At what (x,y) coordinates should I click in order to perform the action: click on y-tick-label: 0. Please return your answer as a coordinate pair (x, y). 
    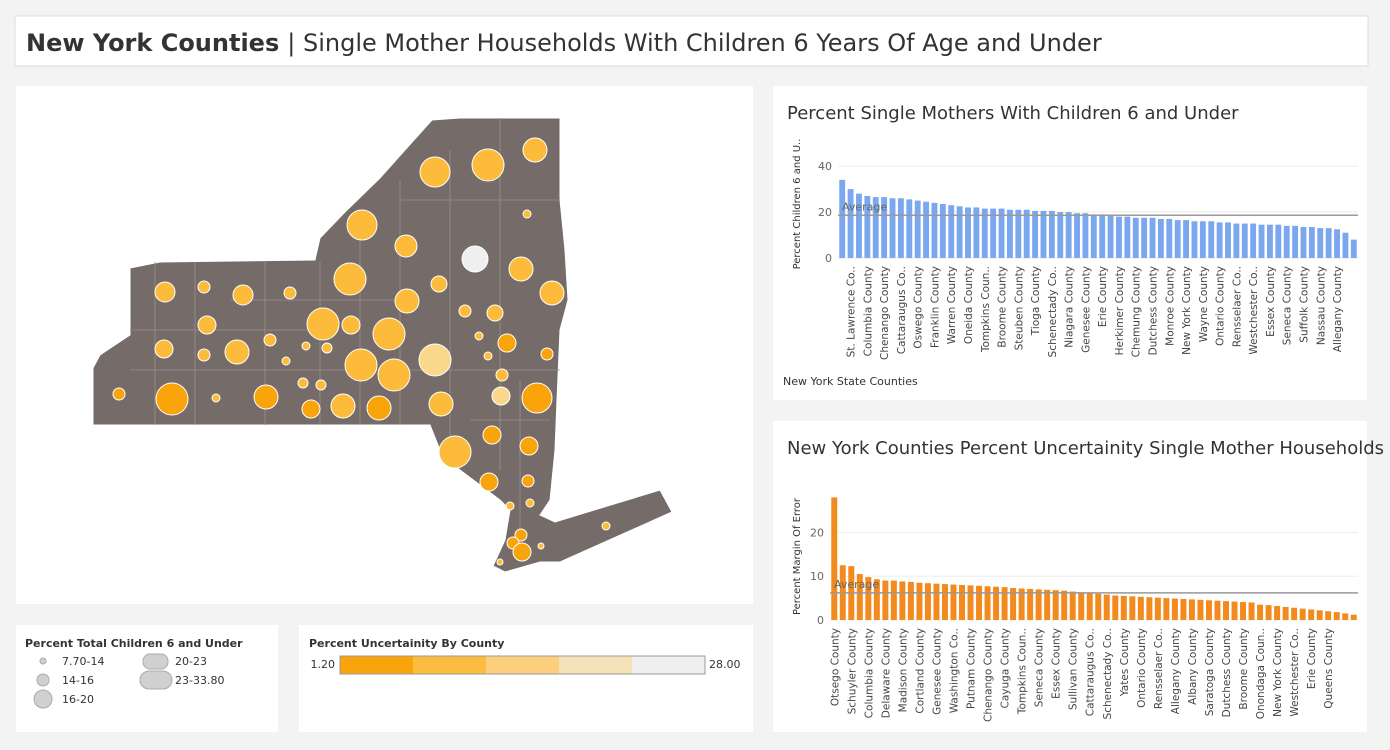
    Looking at the image, I should click on (820, 620).